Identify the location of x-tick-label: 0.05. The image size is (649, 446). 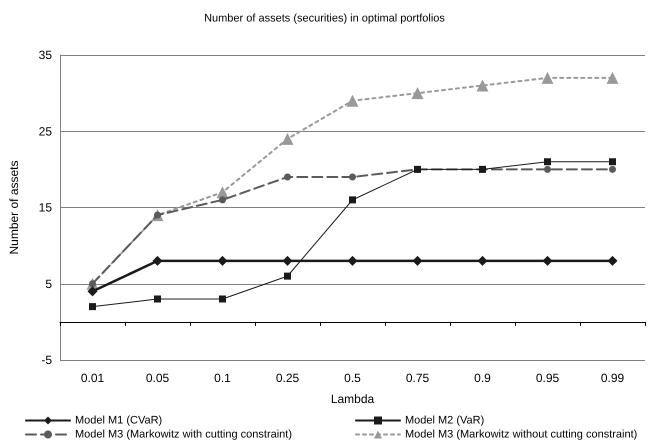
(158, 378).